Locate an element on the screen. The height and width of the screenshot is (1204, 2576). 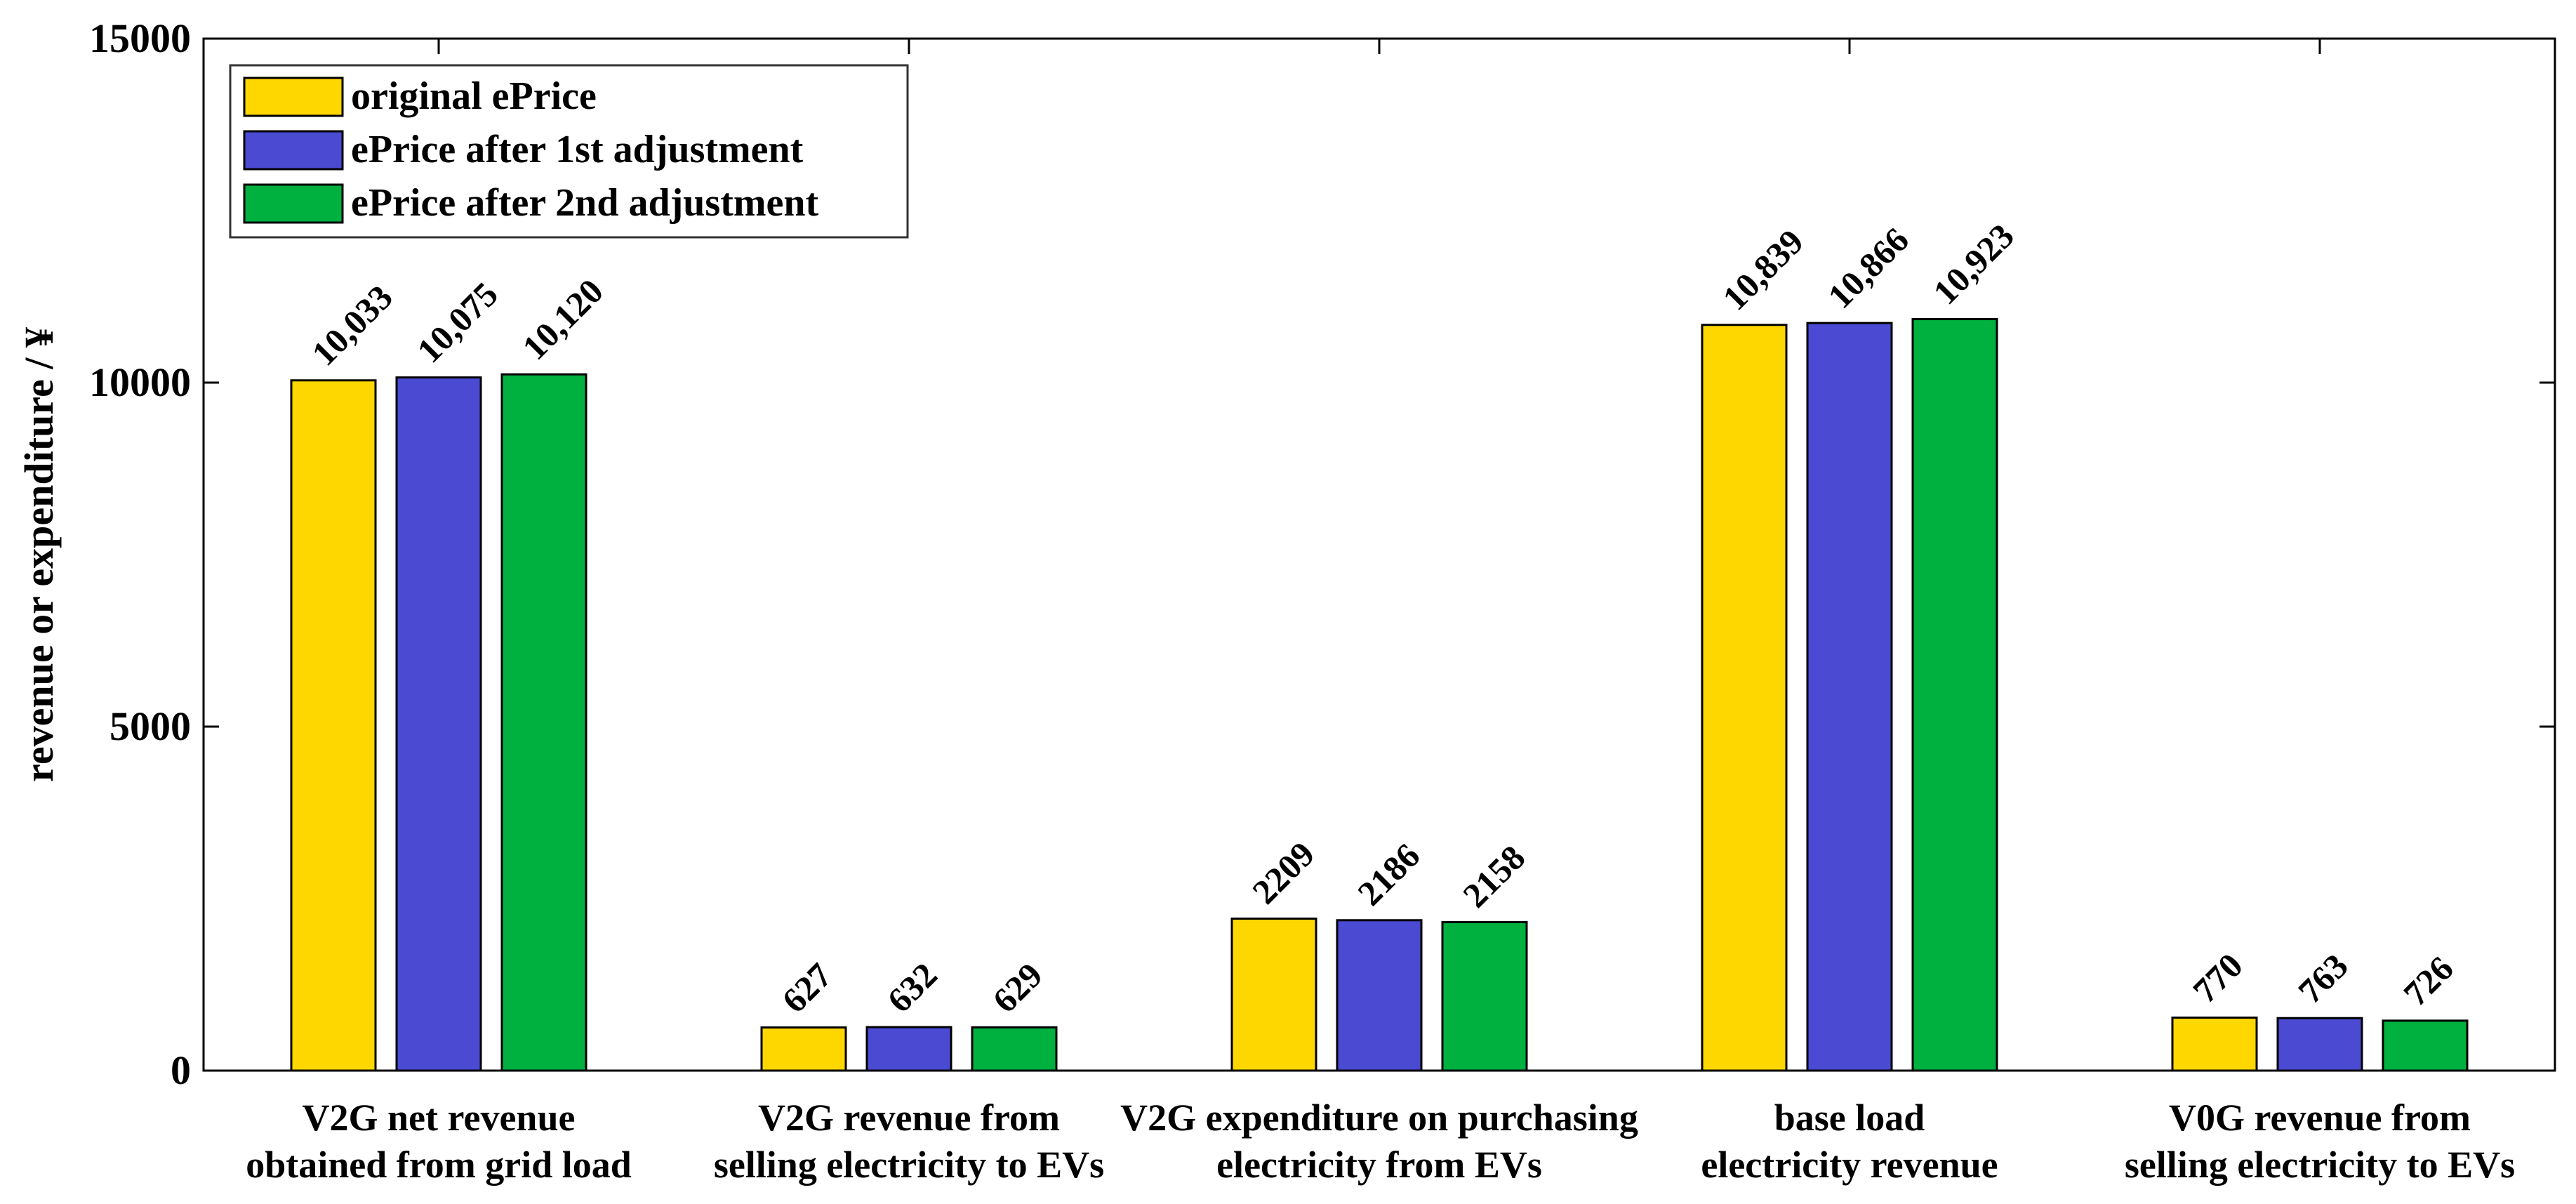
bar-value-label: 629 is located at coordinates (1018, 988).